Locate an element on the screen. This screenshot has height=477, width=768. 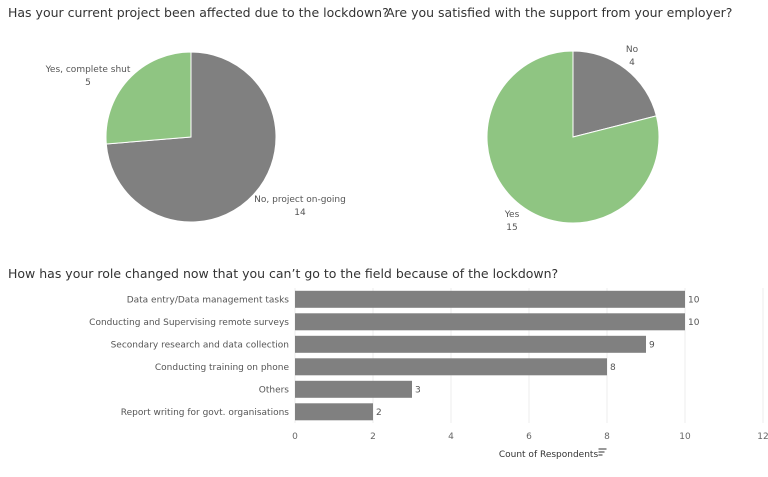
bar-xtick-label-0: 0 is located at coordinates (295, 437).